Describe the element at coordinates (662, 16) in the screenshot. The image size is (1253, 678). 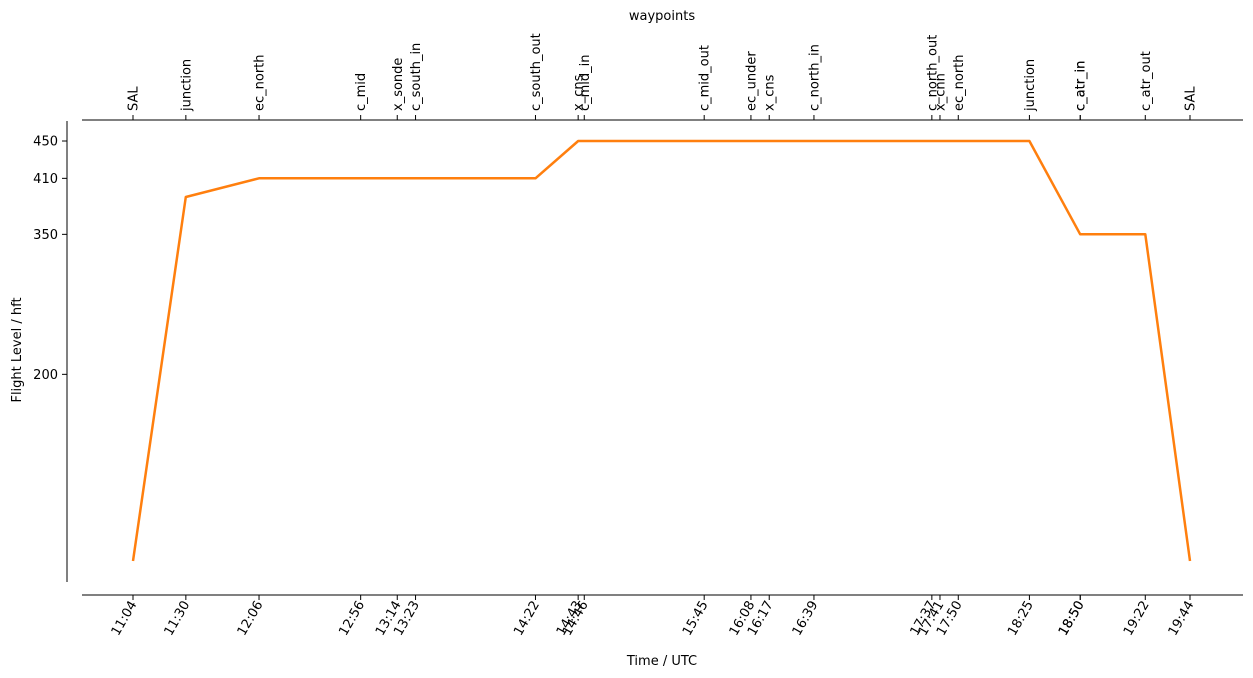
I see `top-axis-title: waypoints` at that location.